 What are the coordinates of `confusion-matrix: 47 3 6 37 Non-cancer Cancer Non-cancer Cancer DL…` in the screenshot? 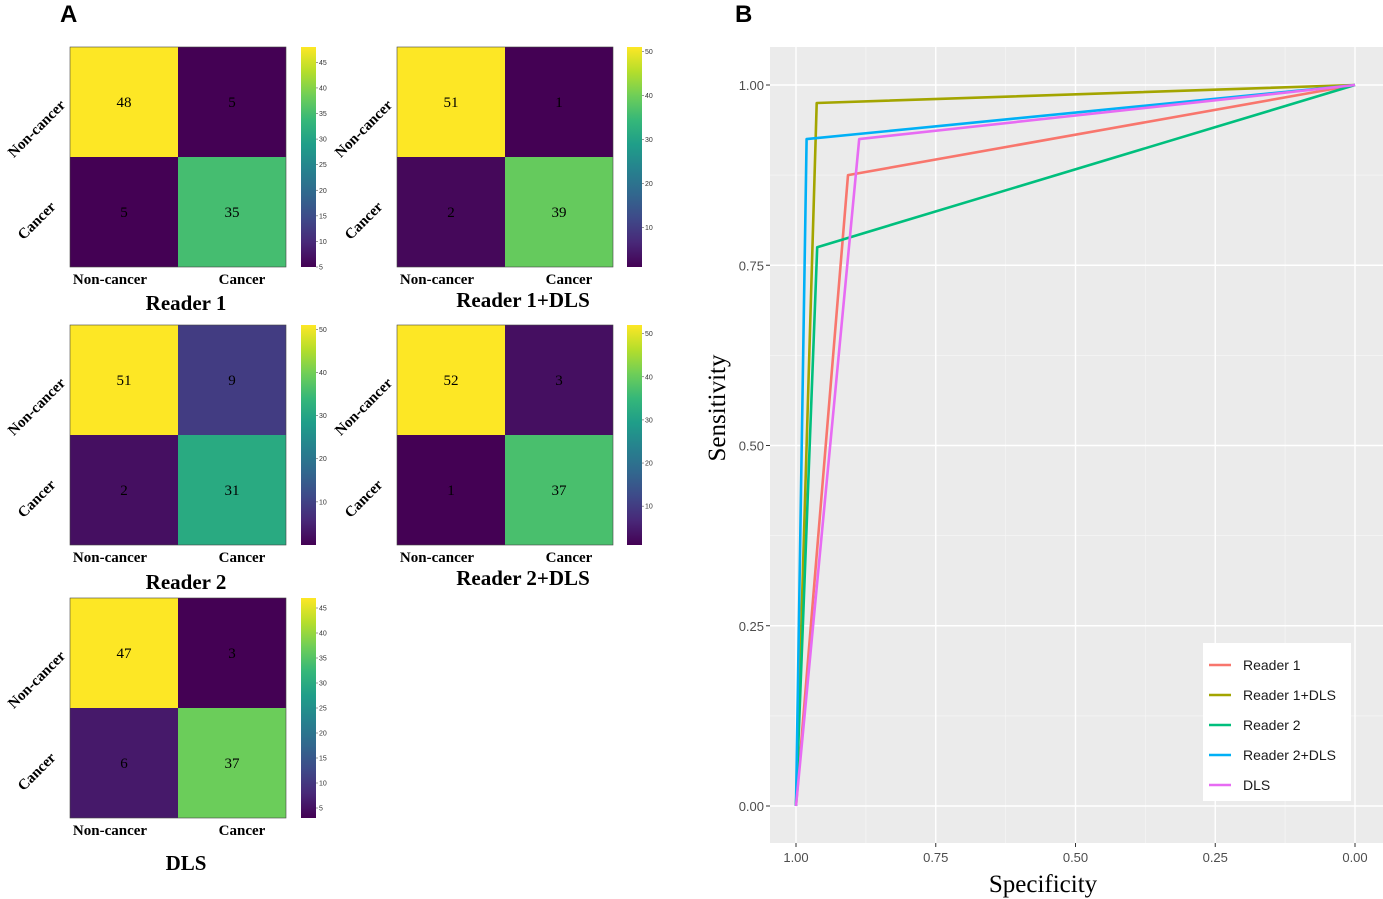 It's located at (166, 736).